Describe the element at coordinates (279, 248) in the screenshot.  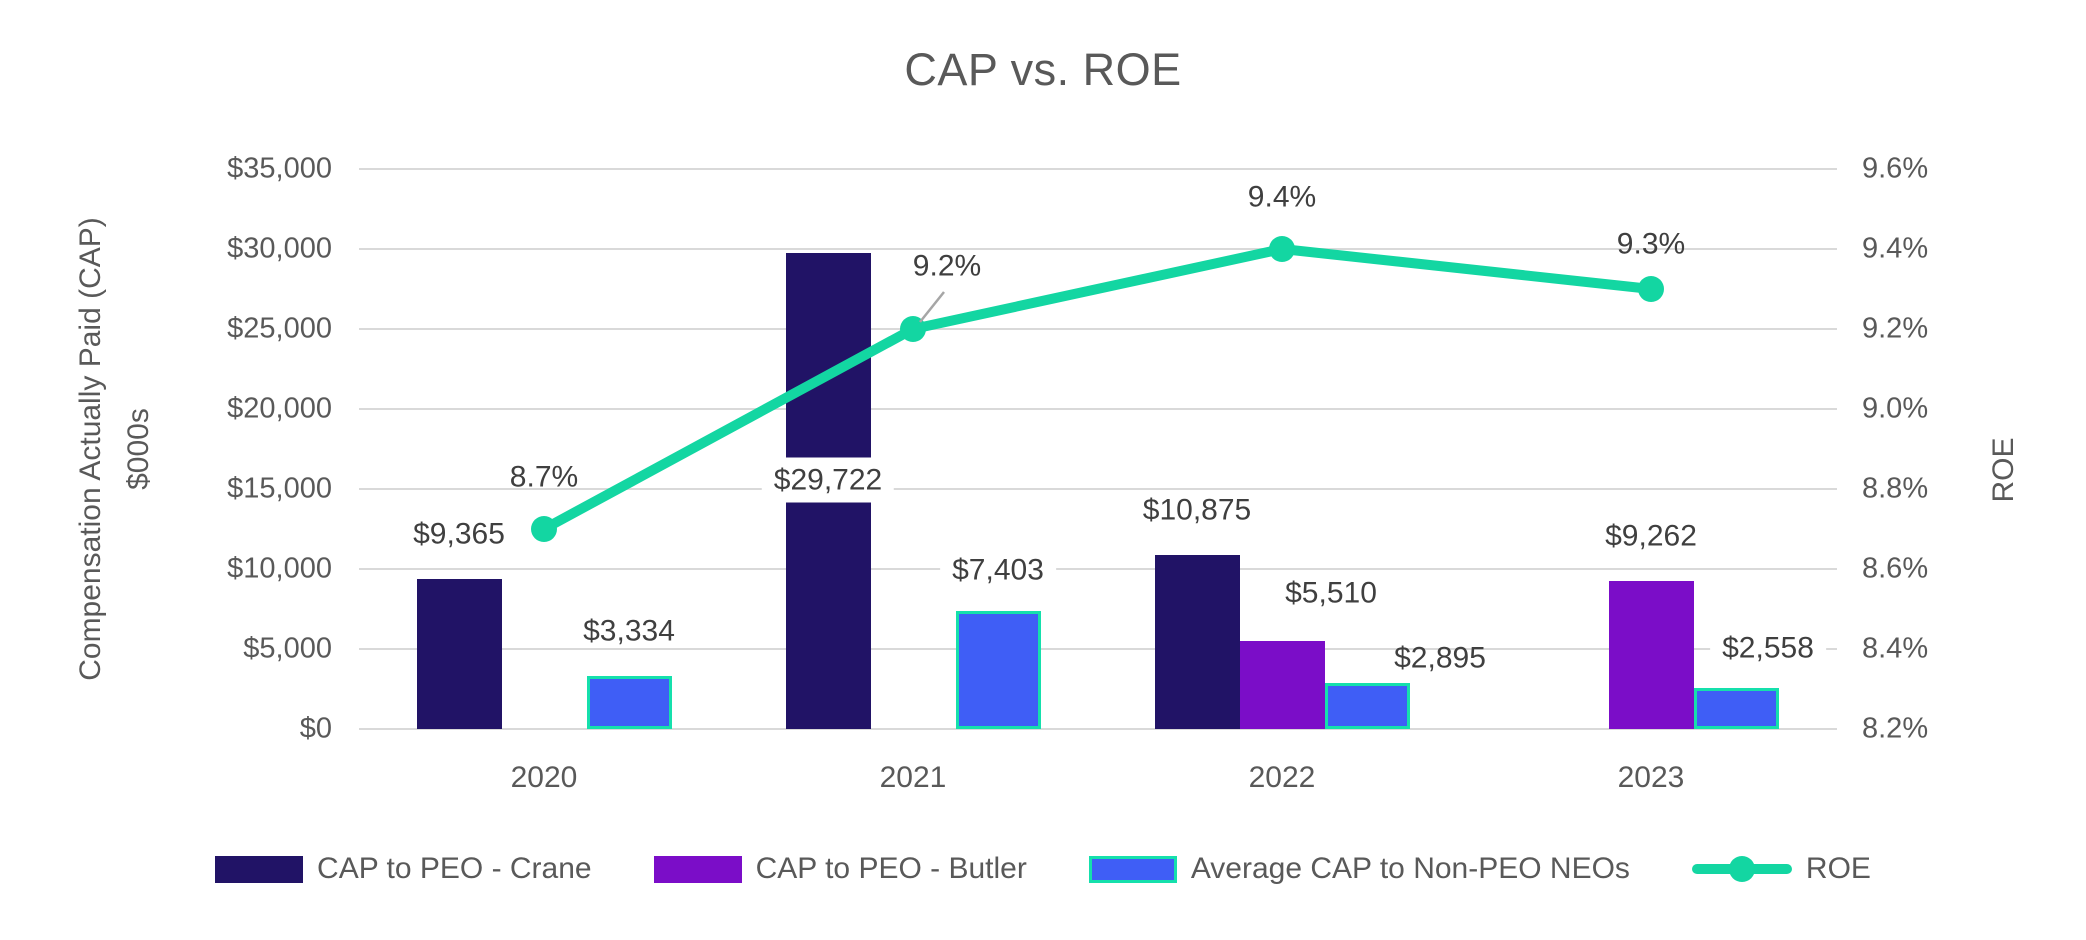
I see `left-axis-tick: $30,000` at that location.